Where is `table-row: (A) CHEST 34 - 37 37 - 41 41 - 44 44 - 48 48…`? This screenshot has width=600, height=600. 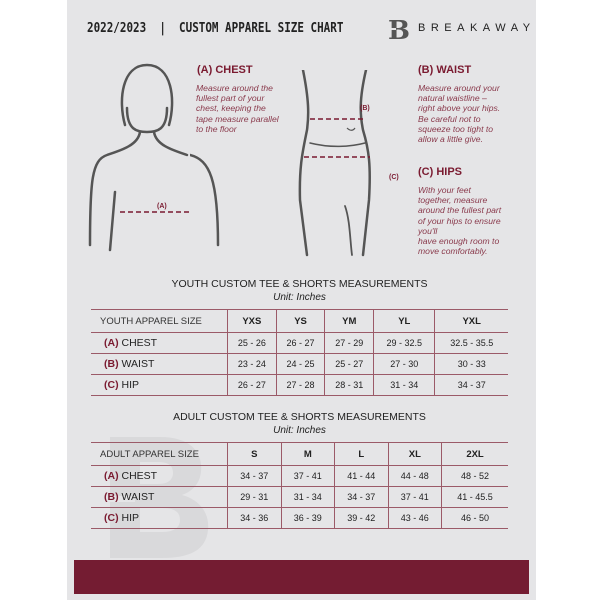
table-row: (A) CHEST 34 - 37 37 - 41 41 - 44 44 - 48 48… is located at coordinates (299, 476).